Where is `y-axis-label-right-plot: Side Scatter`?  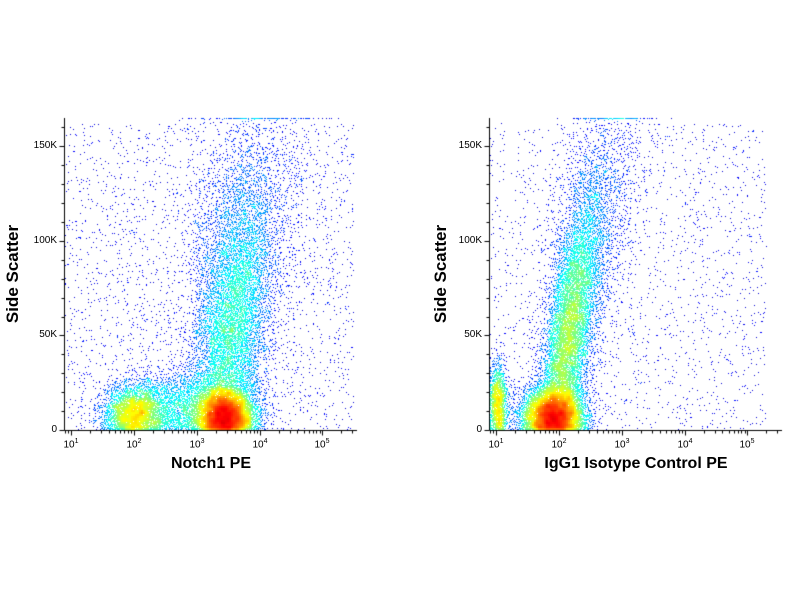 y-axis-label-right-plot: Side Scatter is located at coordinates (440, 274).